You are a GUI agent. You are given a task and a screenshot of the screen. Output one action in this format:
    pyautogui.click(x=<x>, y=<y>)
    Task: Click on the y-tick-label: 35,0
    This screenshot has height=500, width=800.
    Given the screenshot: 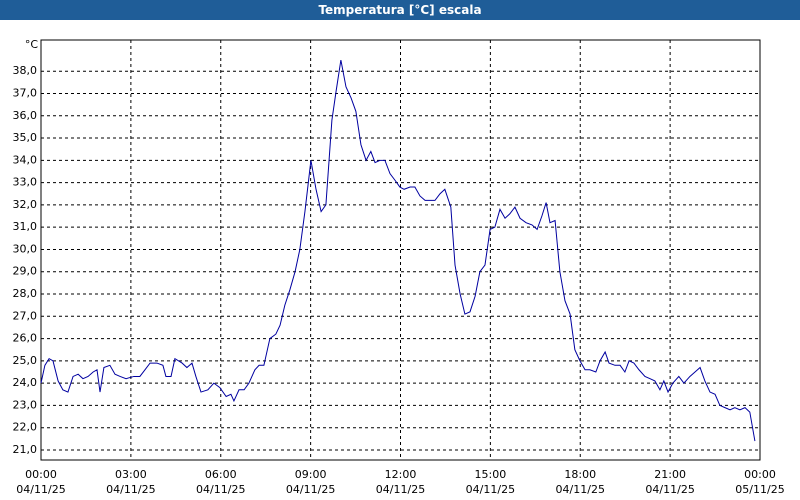 What is the action you would take?
    pyautogui.click(x=25, y=137)
    